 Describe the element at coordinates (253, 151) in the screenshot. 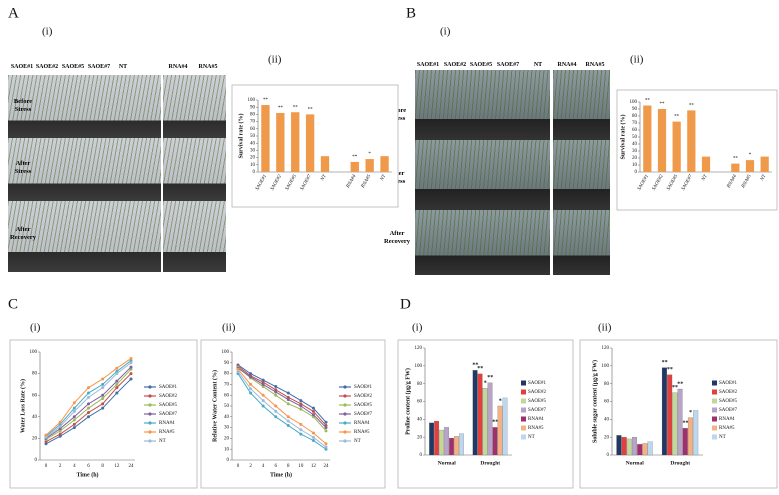

I see `y-tick-label: 30` at that location.